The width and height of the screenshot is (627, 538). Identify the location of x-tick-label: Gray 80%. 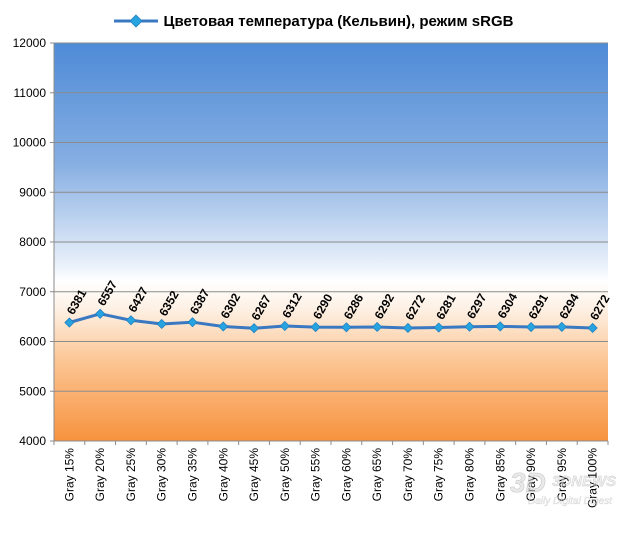
(470, 475).